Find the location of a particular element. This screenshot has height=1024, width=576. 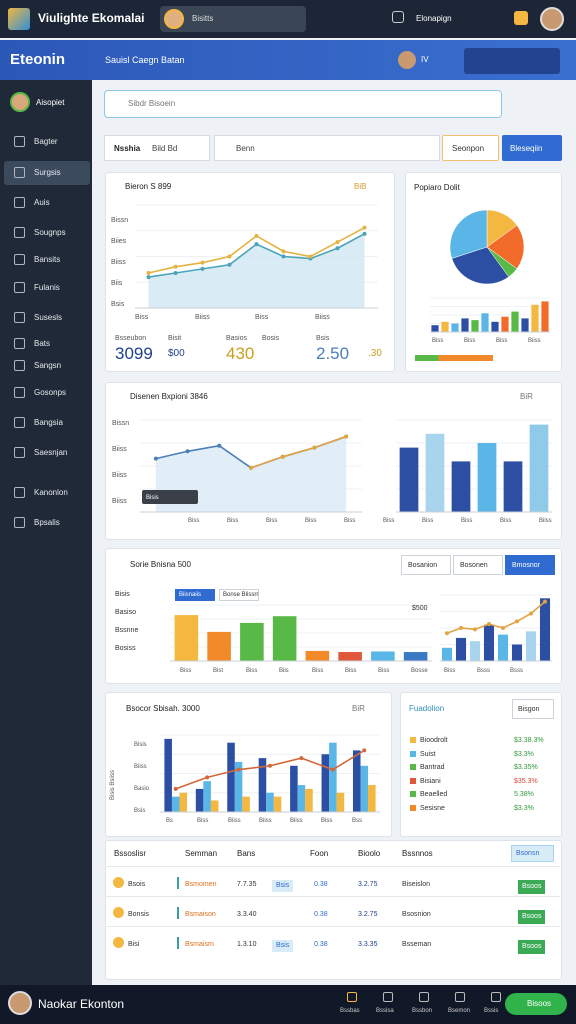

table-cell: 3.3.40 is located at coordinates (247, 914).